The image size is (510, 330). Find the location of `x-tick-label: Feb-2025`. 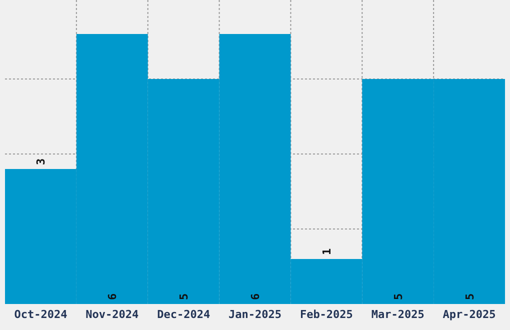

x-tick-label: Feb-2025 is located at coordinates (326, 314).